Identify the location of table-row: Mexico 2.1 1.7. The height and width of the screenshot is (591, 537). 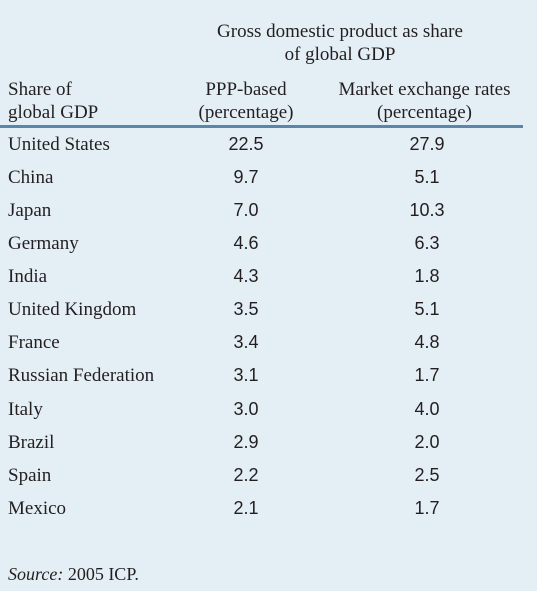
(268, 508).